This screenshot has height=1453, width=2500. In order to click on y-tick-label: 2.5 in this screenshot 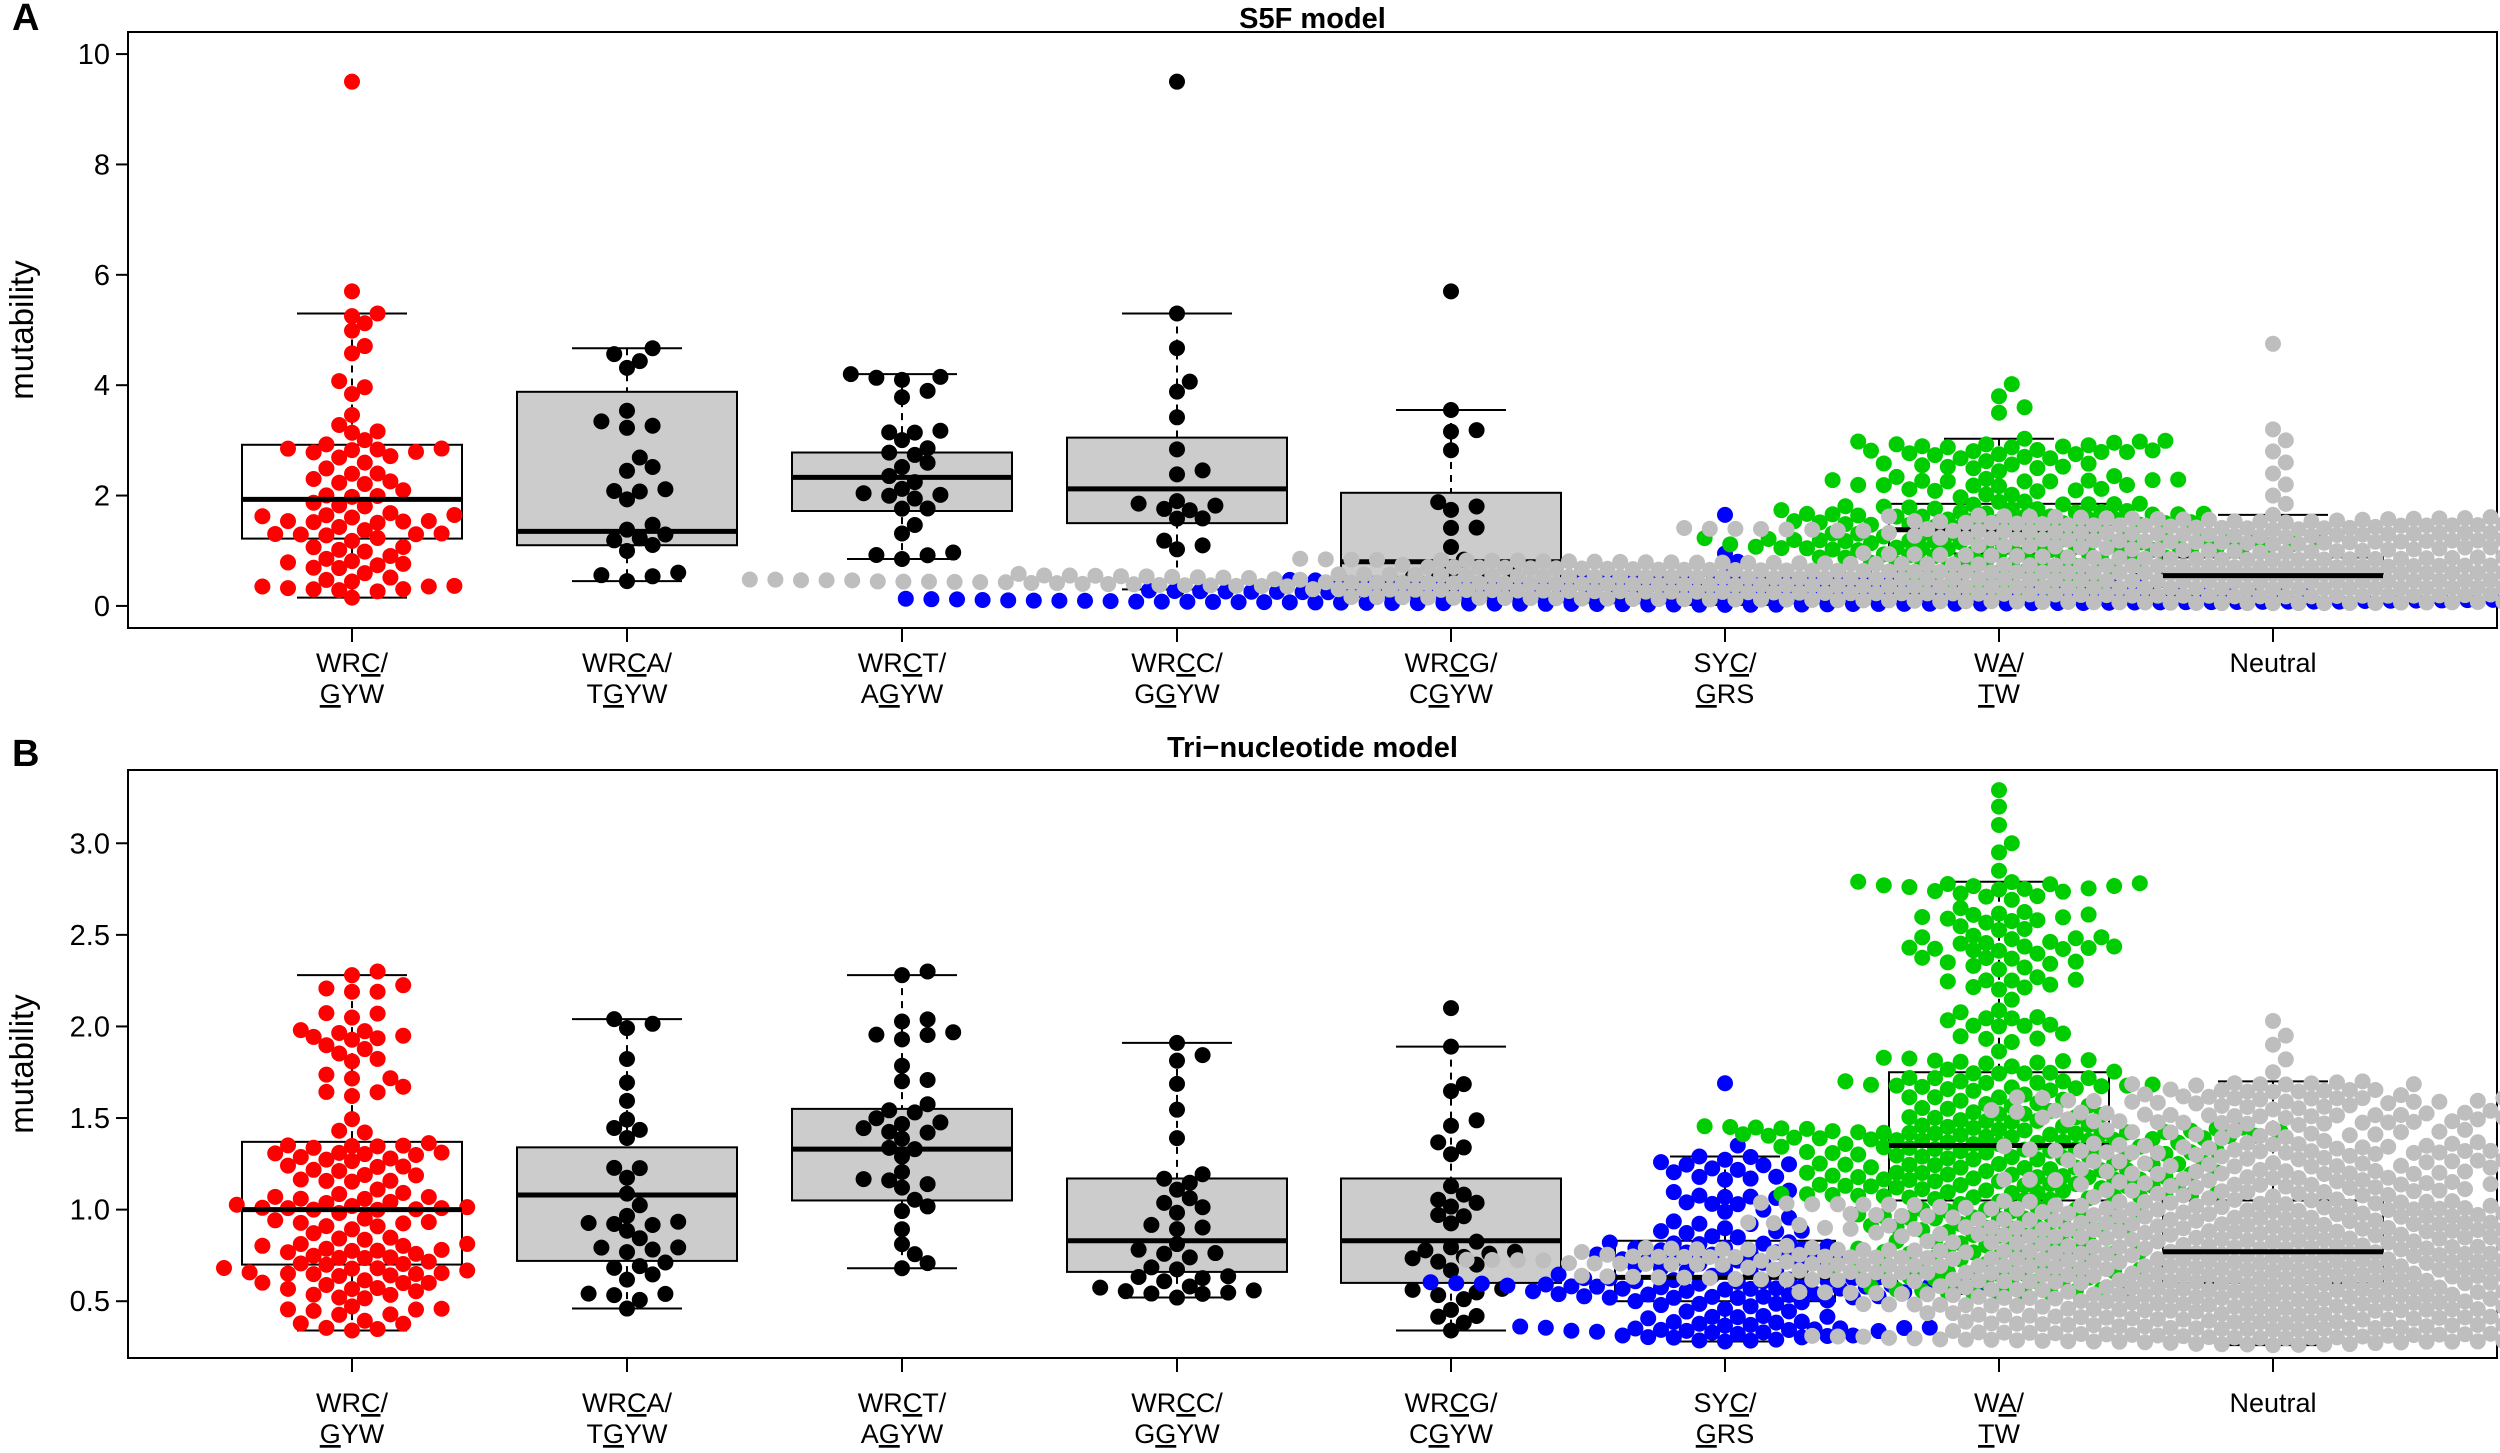, I will do `click(90, 936)`.